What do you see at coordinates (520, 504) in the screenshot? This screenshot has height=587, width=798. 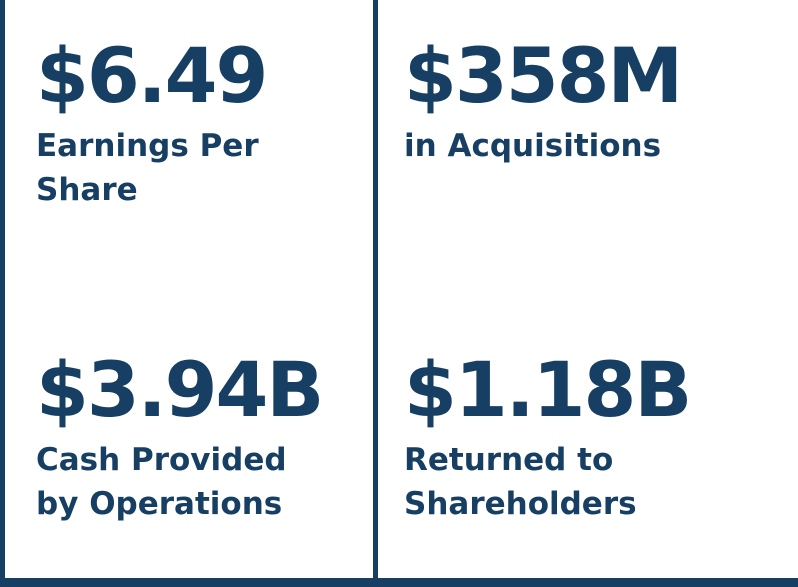 I see `returned-to-shareholders-label-line-2: Shareholders` at bounding box center [520, 504].